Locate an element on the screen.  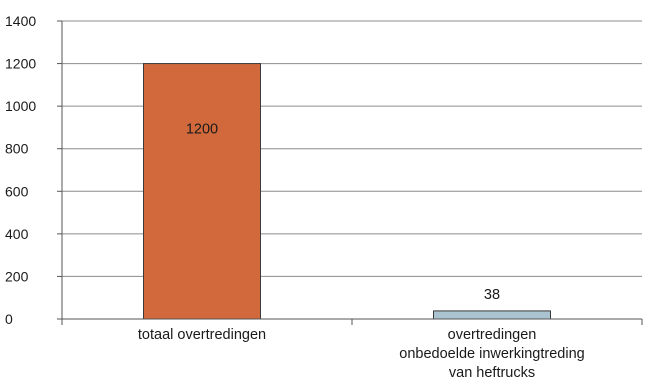
y-tick-label: 1400 is located at coordinates (20, 21).